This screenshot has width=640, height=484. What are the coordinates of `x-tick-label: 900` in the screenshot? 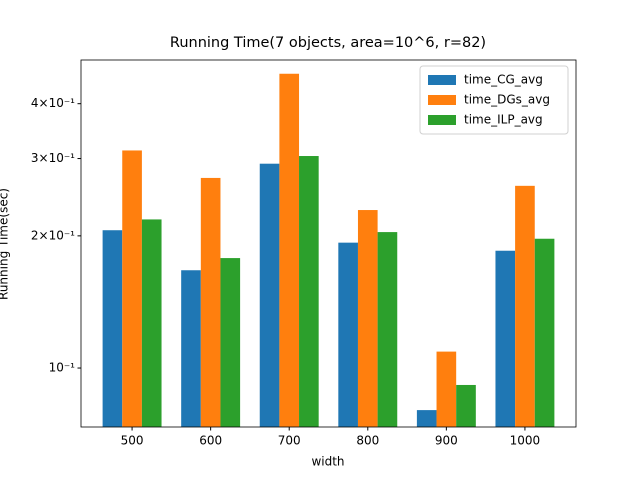 It's located at (446, 441).